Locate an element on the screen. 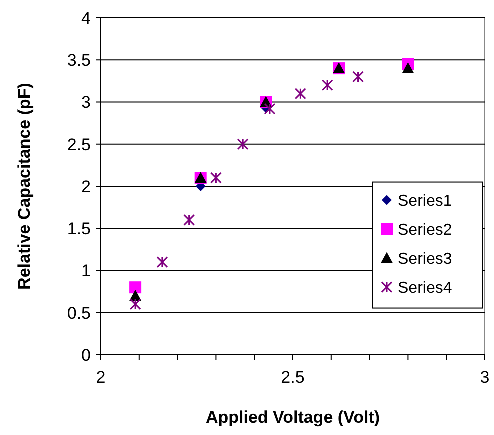 This screenshot has width=494, height=435. legend-label: Series2 is located at coordinates (425, 230).